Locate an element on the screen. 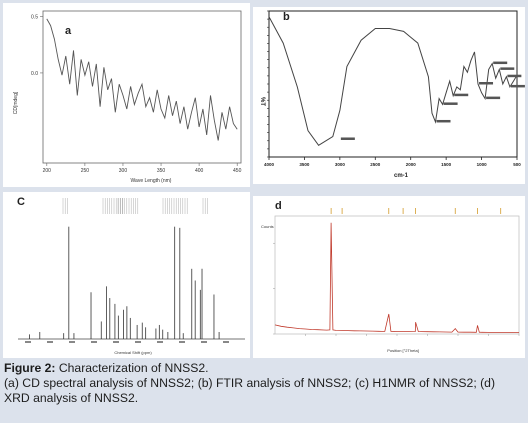 This screenshot has height=423, width=528. panel-d-label: d is located at coordinates (278, 206).